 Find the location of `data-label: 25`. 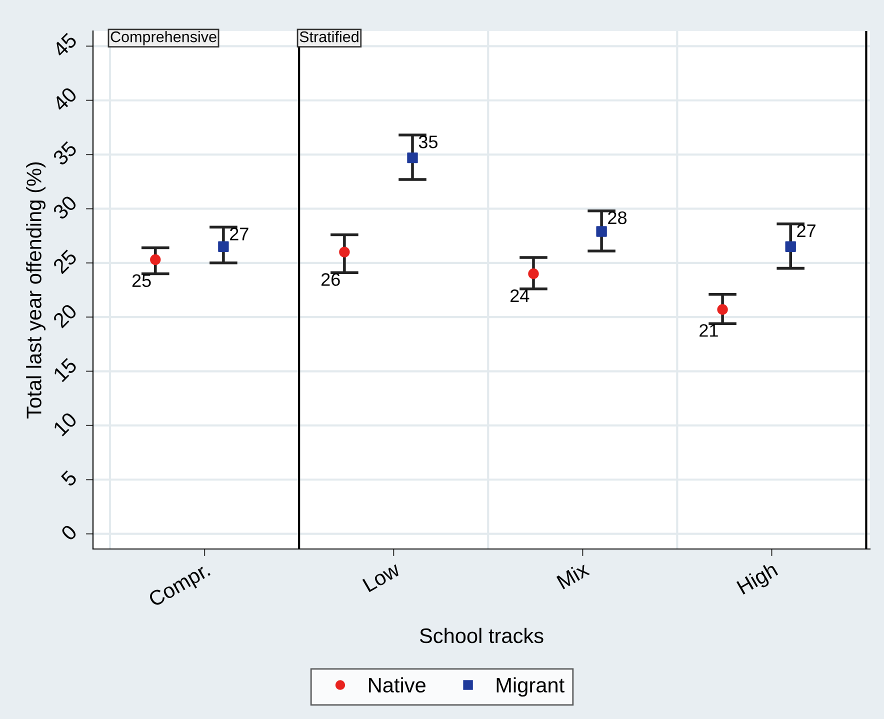

data-label: 25 is located at coordinates (141, 281).